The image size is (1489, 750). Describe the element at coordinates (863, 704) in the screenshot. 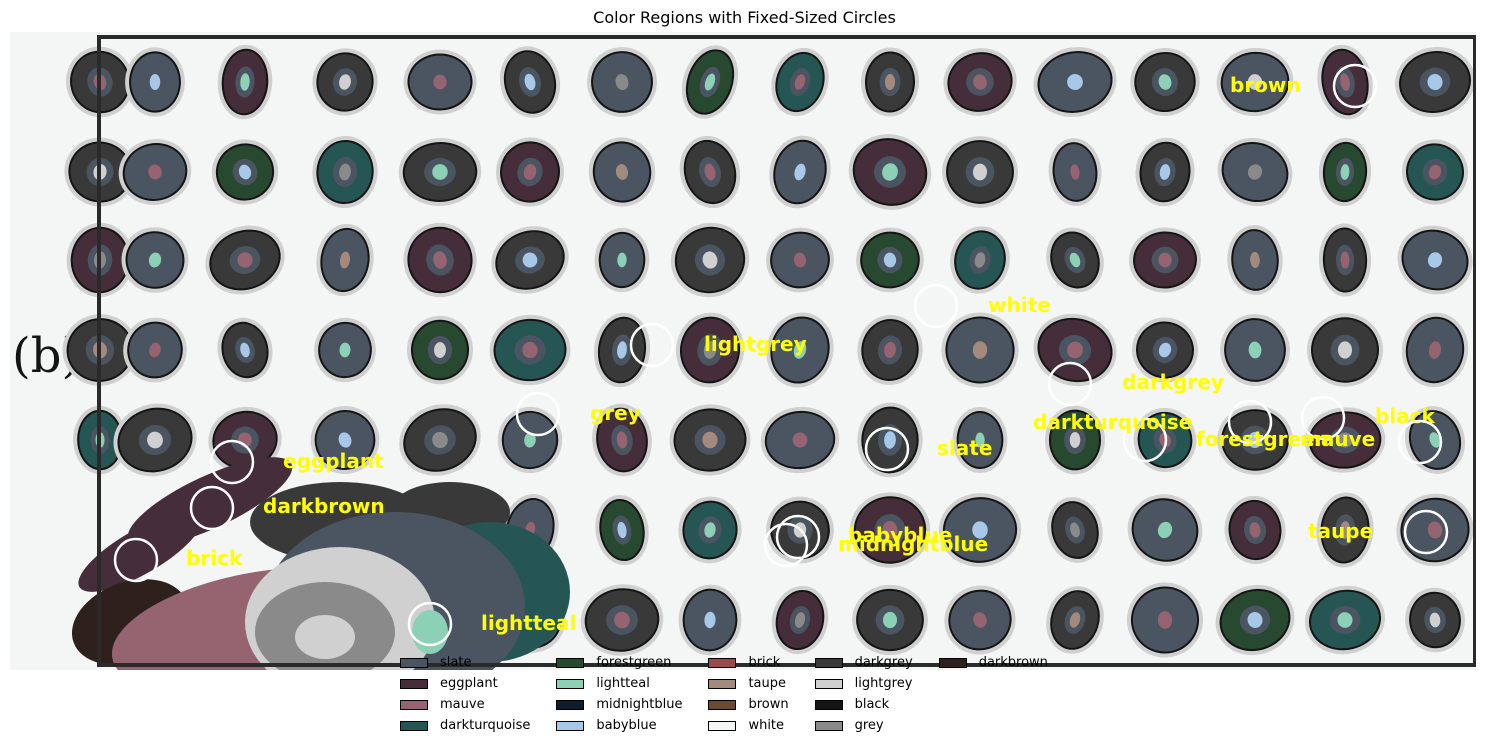

I see `legend-item-black: black` at that location.